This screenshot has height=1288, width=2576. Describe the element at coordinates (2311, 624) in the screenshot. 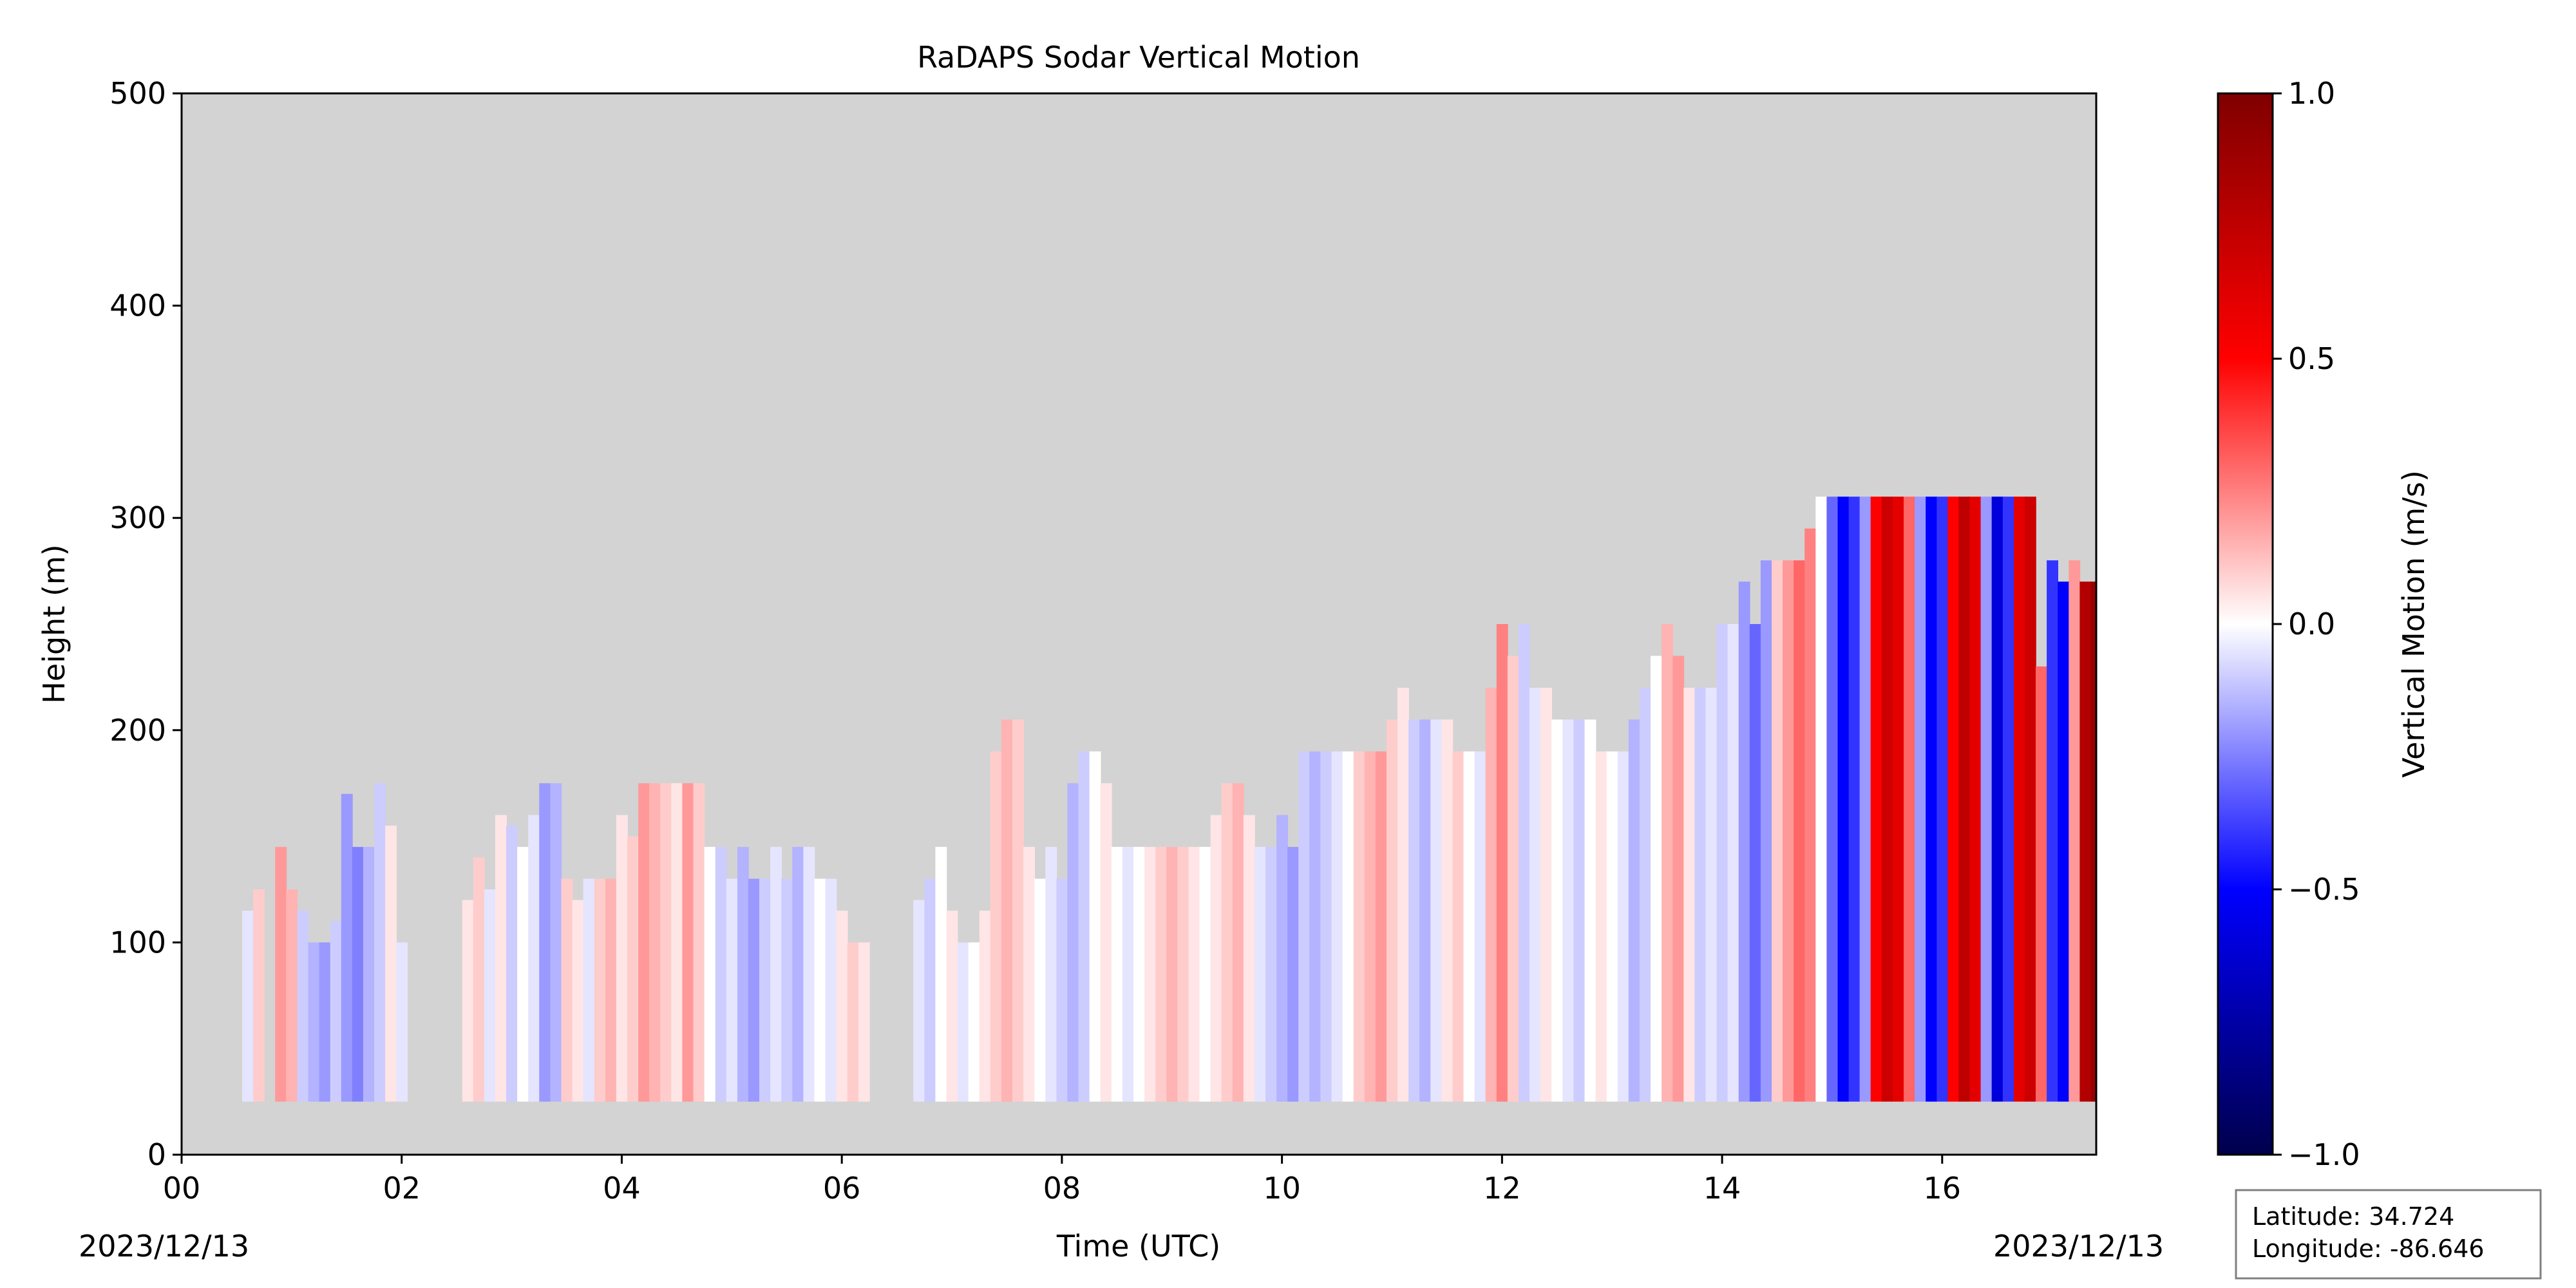

I see `colorbar-tick-label: 0.0` at that location.